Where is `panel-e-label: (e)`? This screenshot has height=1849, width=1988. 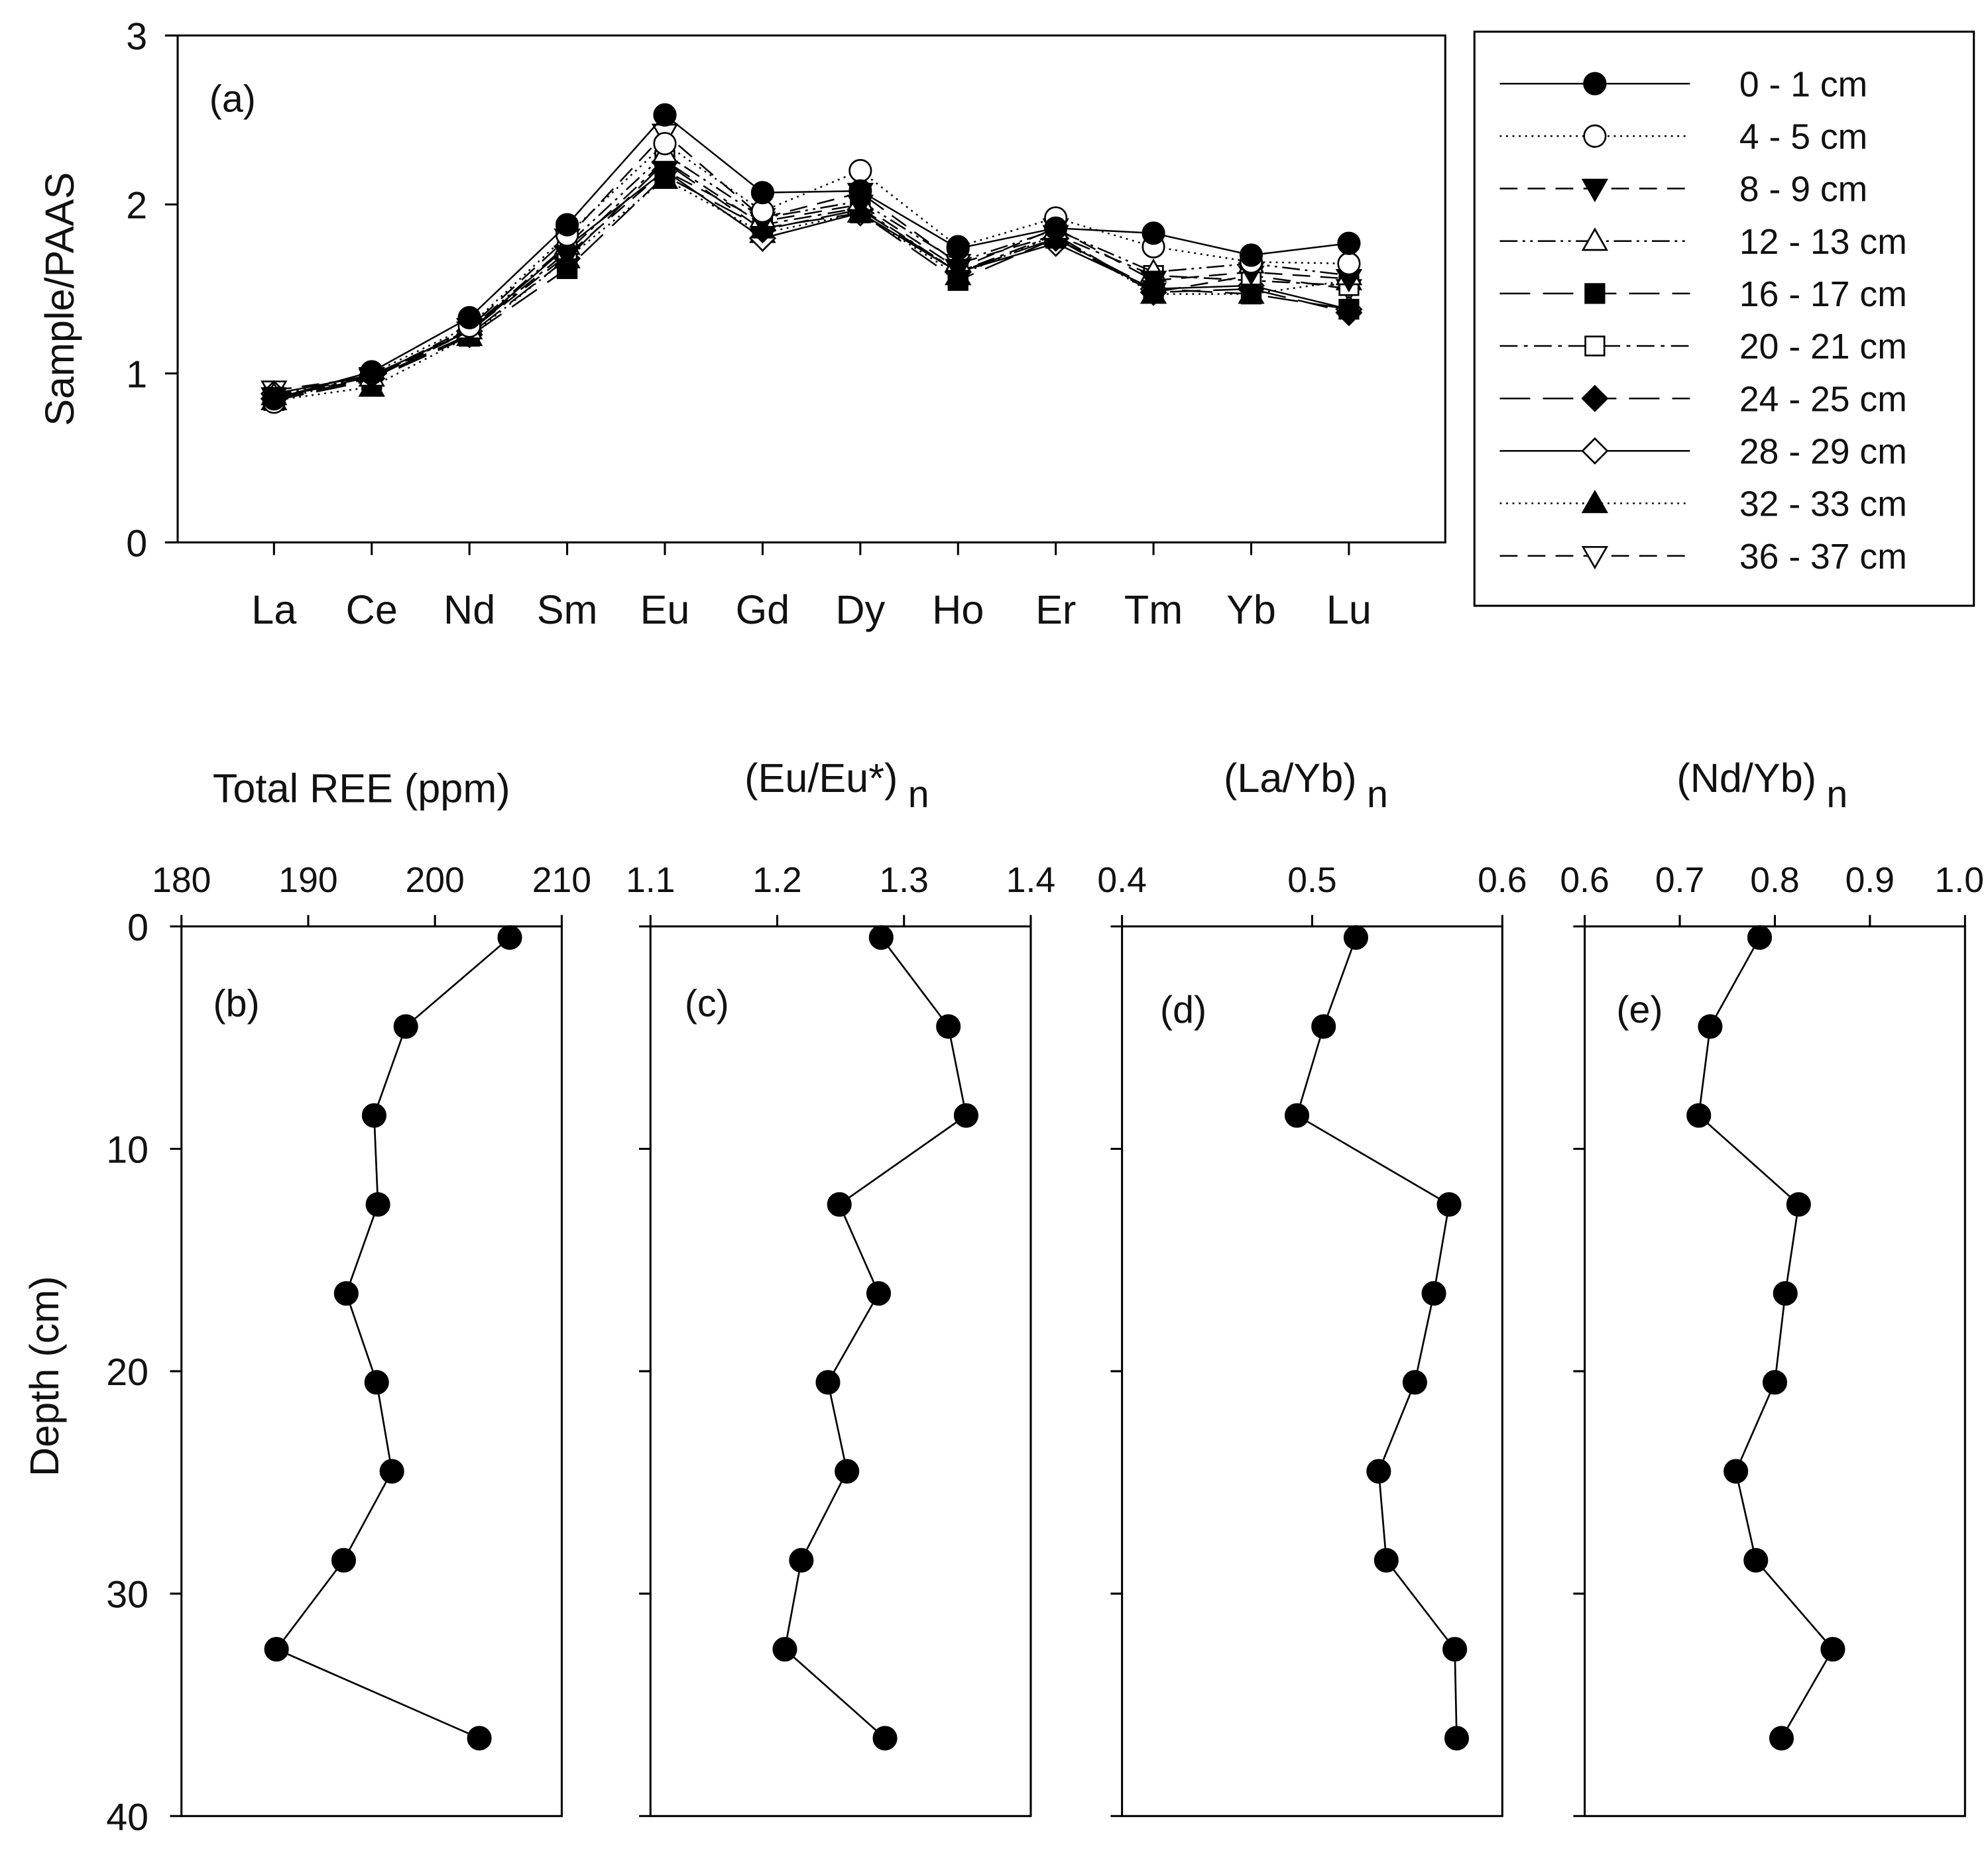
panel-e-label: (e) is located at coordinates (1639, 1010).